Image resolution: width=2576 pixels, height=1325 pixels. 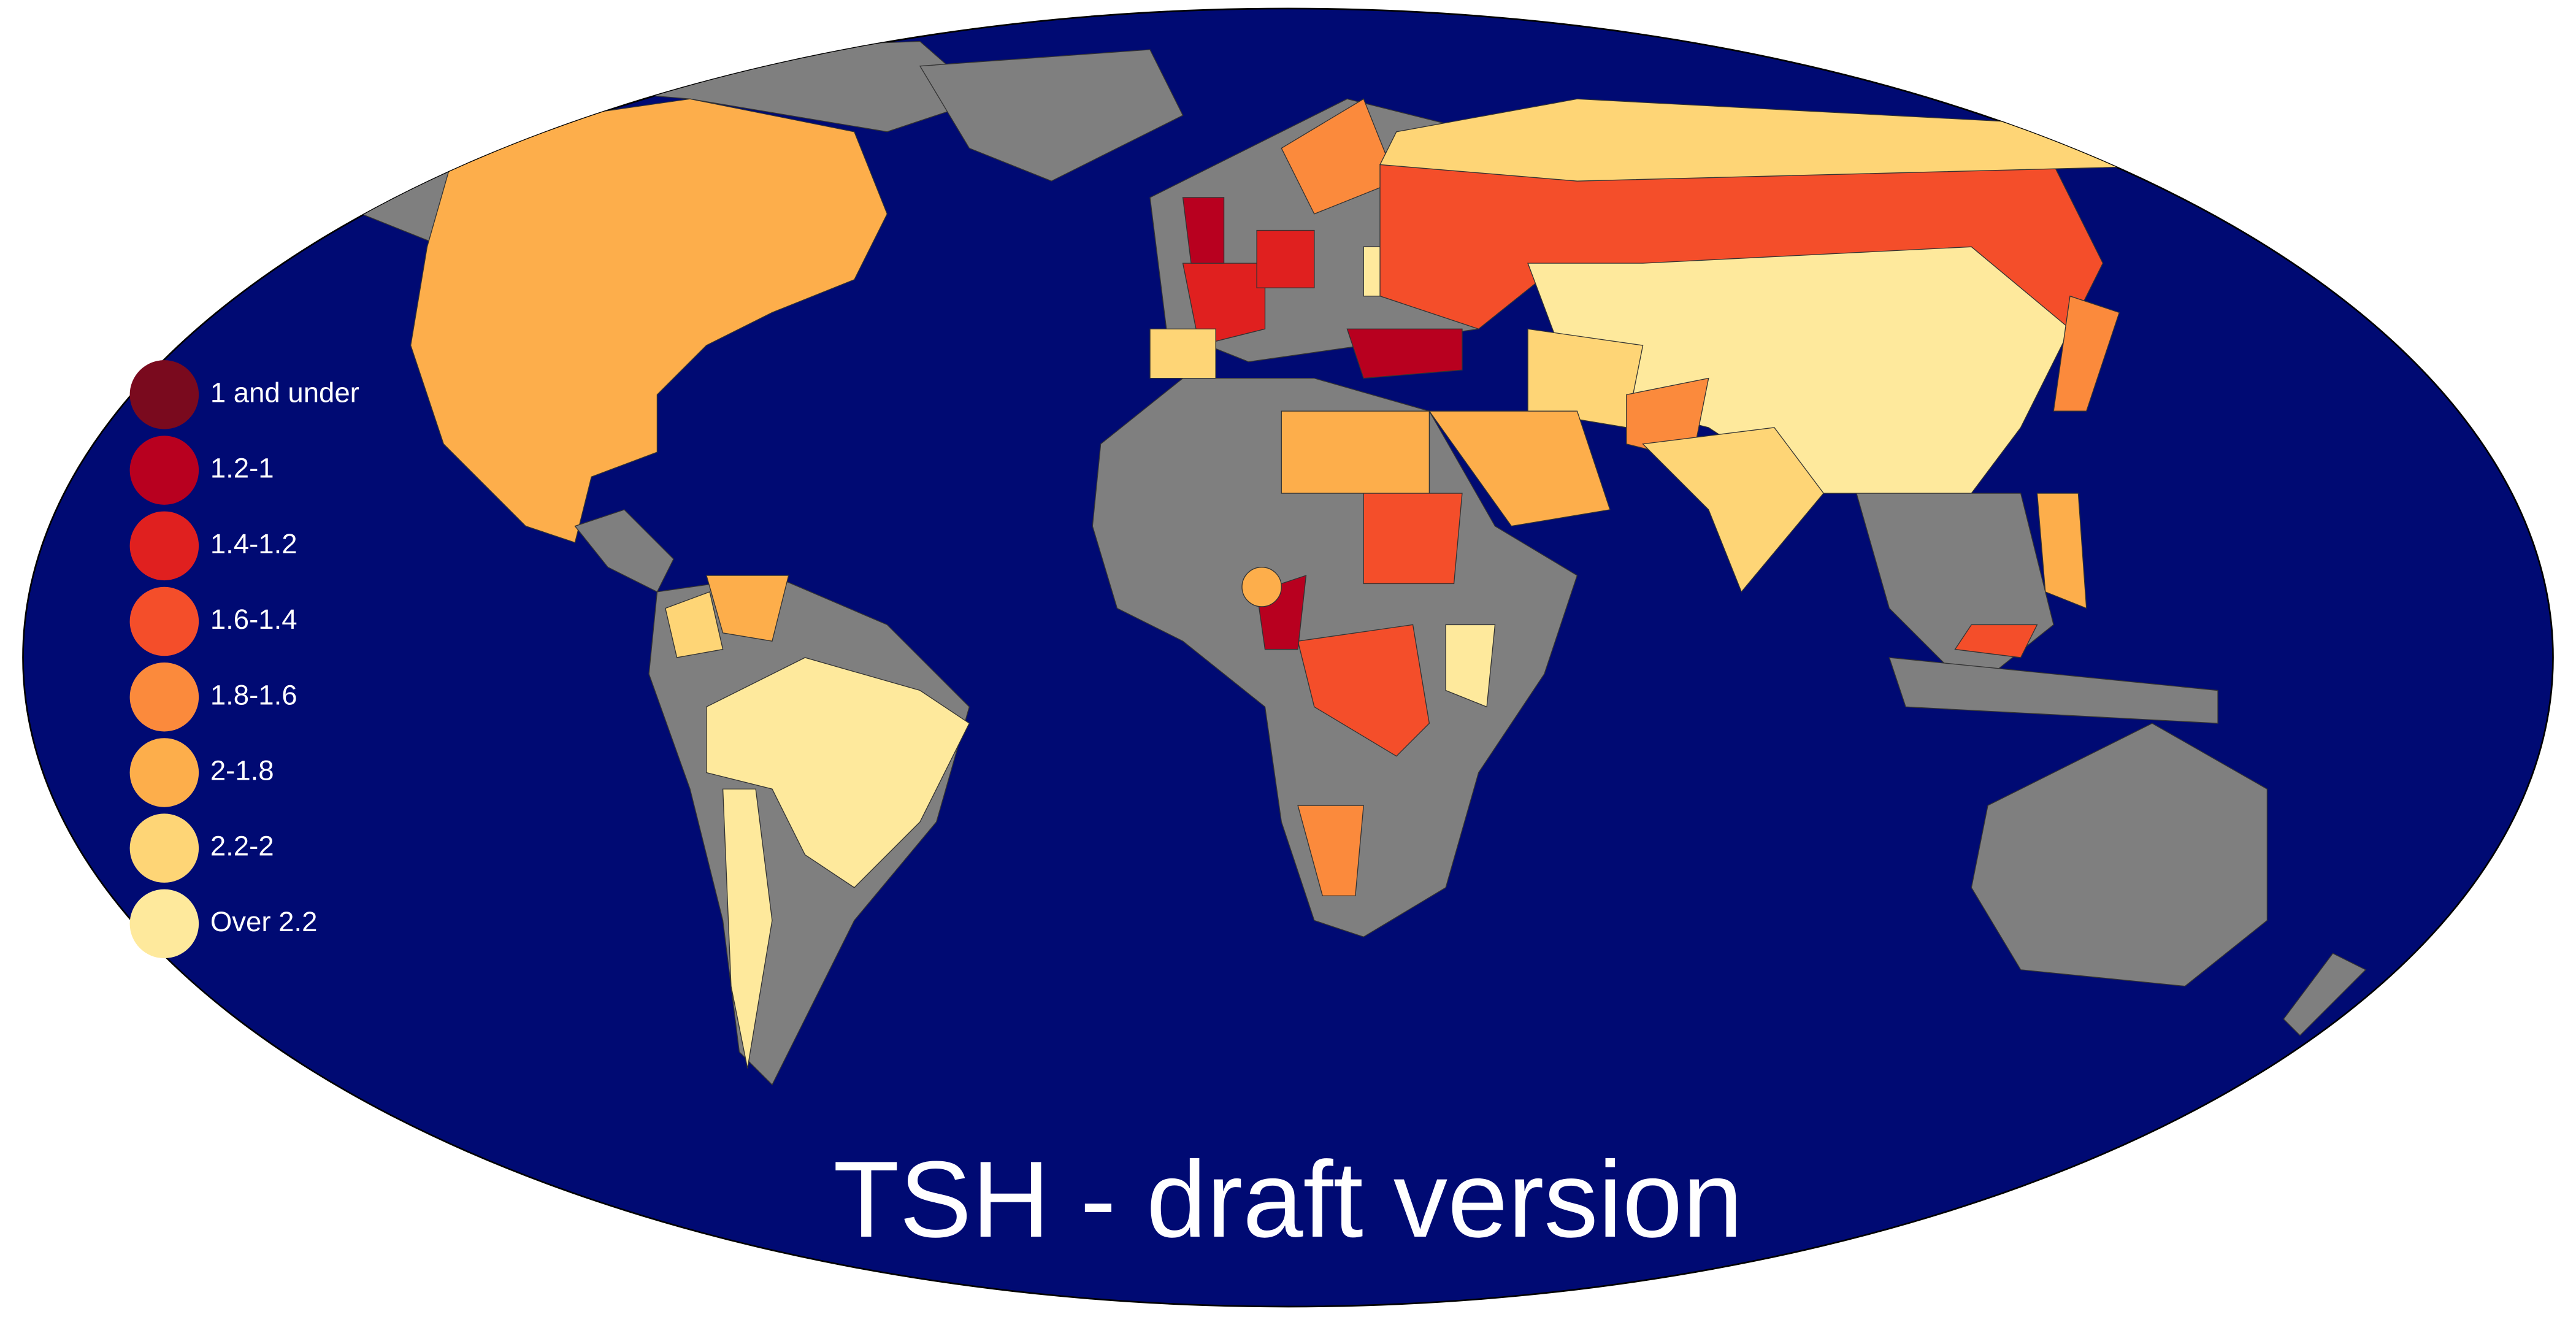 What do you see at coordinates (1363, 690) in the screenshot?
I see `dr-congo` at bounding box center [1363, 690].